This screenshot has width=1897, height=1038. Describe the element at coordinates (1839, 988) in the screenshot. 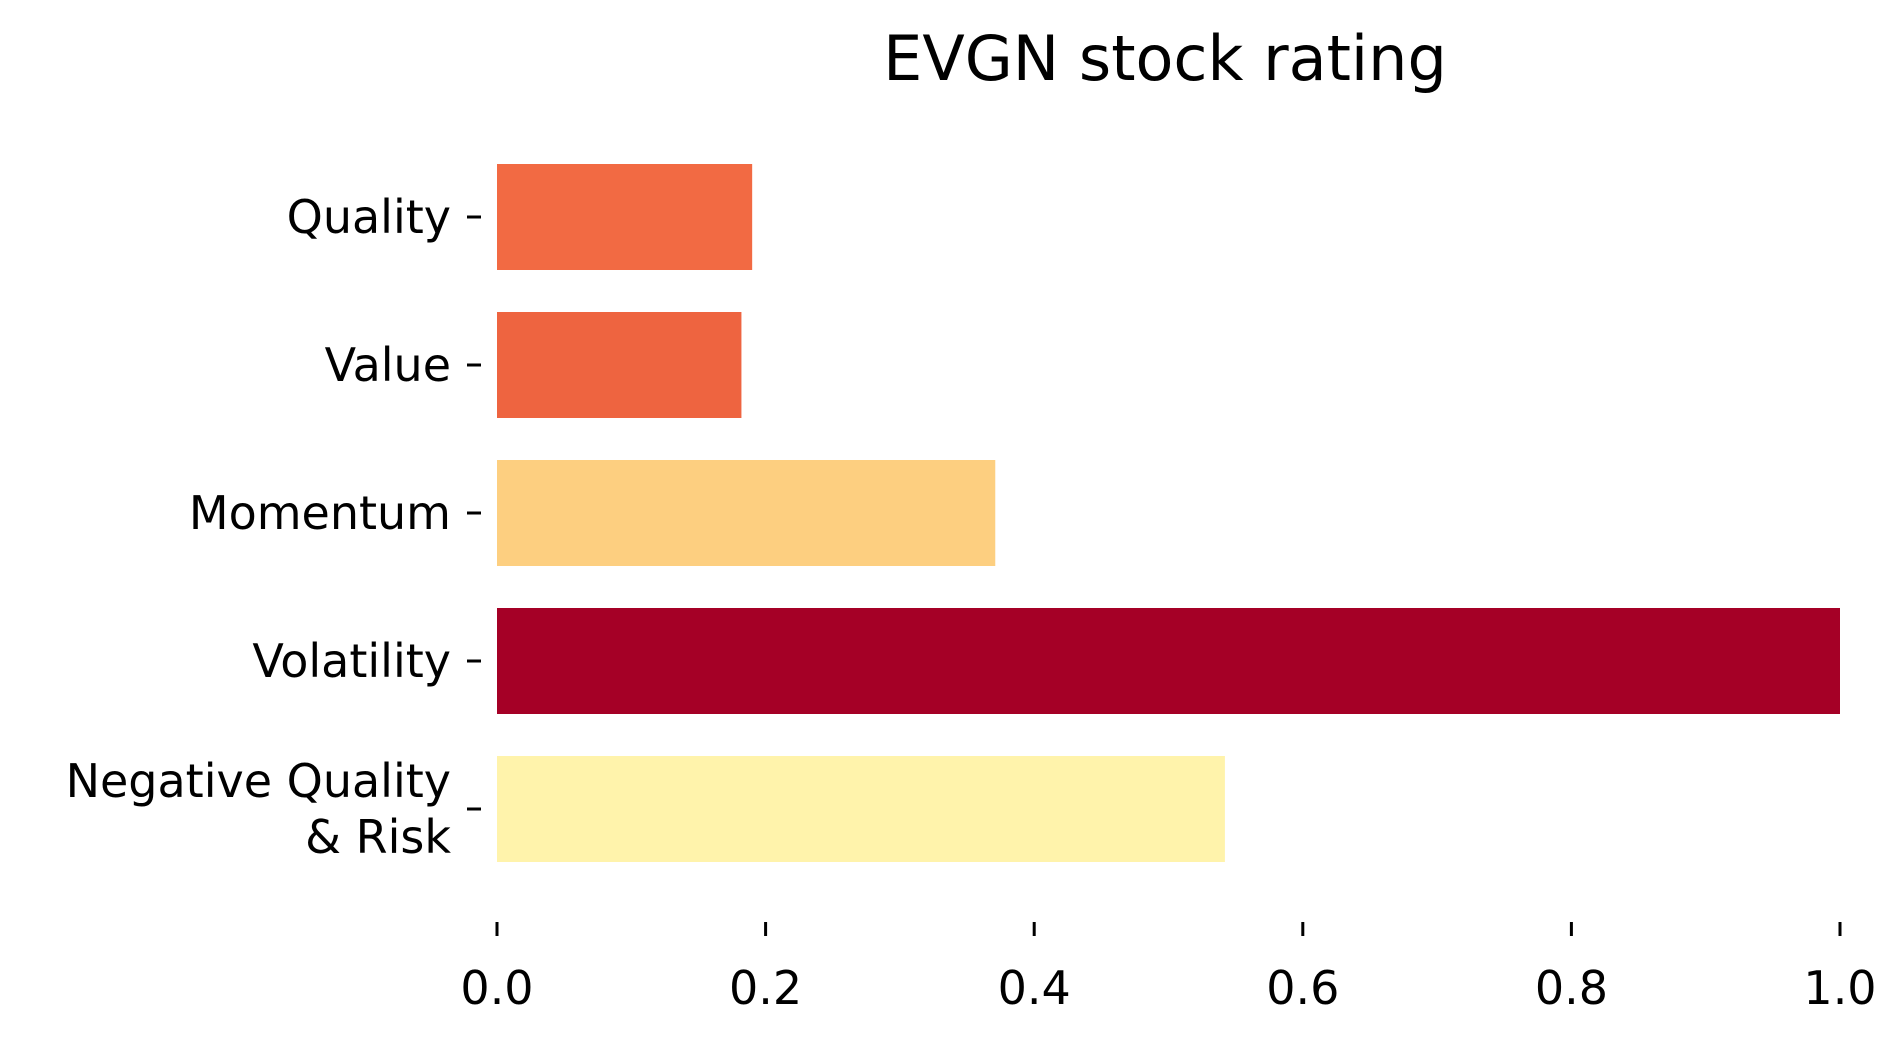

I see `x-tick-label-5: 1.0` at that location.